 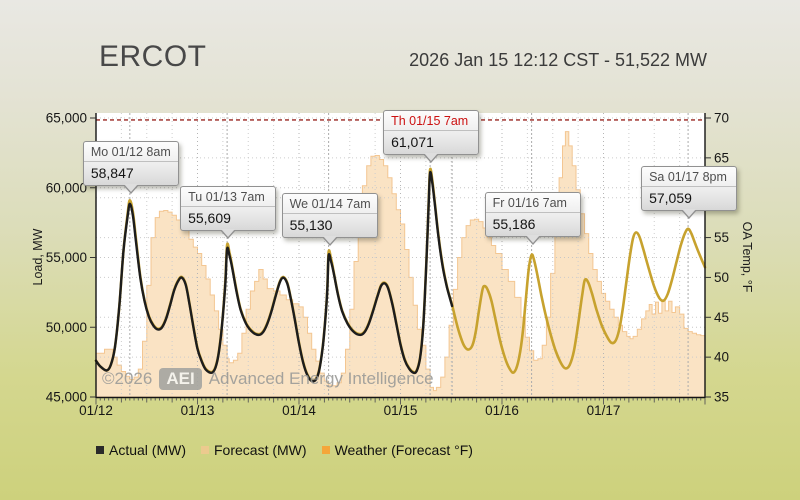 What do you see at coordinates (721, 397) in the screenshot?
I see `y-right-tick-label: 35` at bounding box center [721, 397].